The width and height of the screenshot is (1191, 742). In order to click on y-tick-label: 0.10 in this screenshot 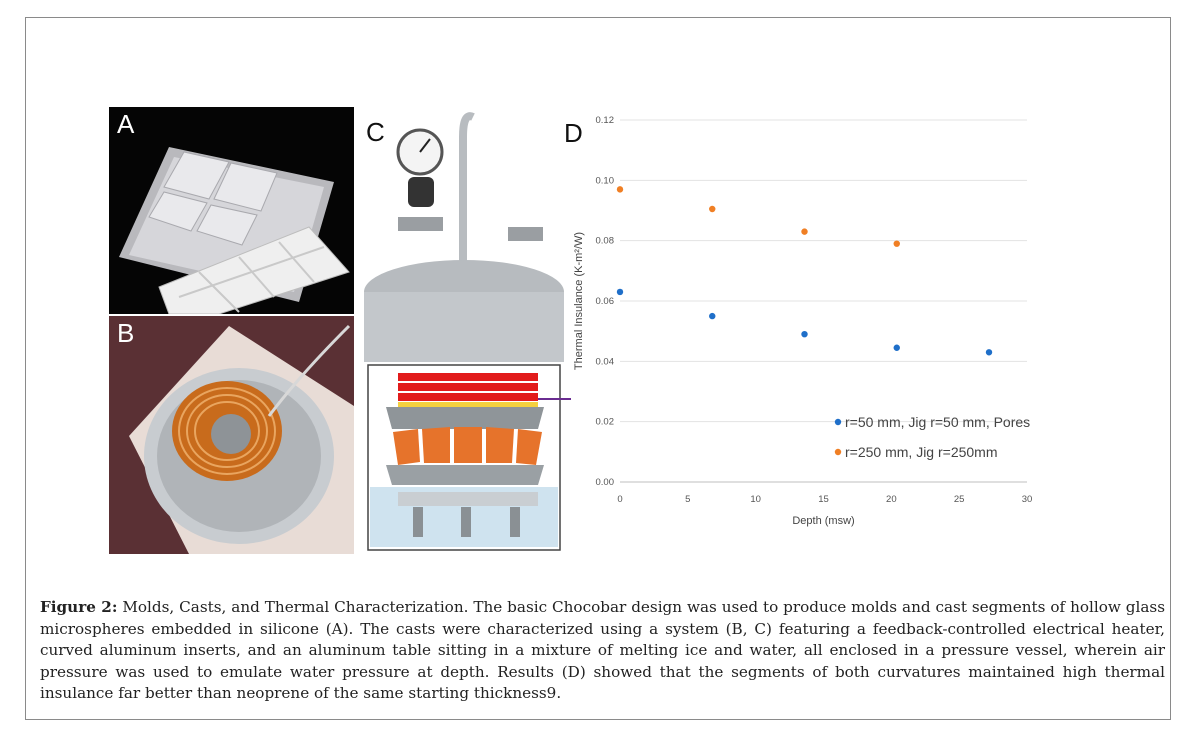, I will do `click(605, 180)`.